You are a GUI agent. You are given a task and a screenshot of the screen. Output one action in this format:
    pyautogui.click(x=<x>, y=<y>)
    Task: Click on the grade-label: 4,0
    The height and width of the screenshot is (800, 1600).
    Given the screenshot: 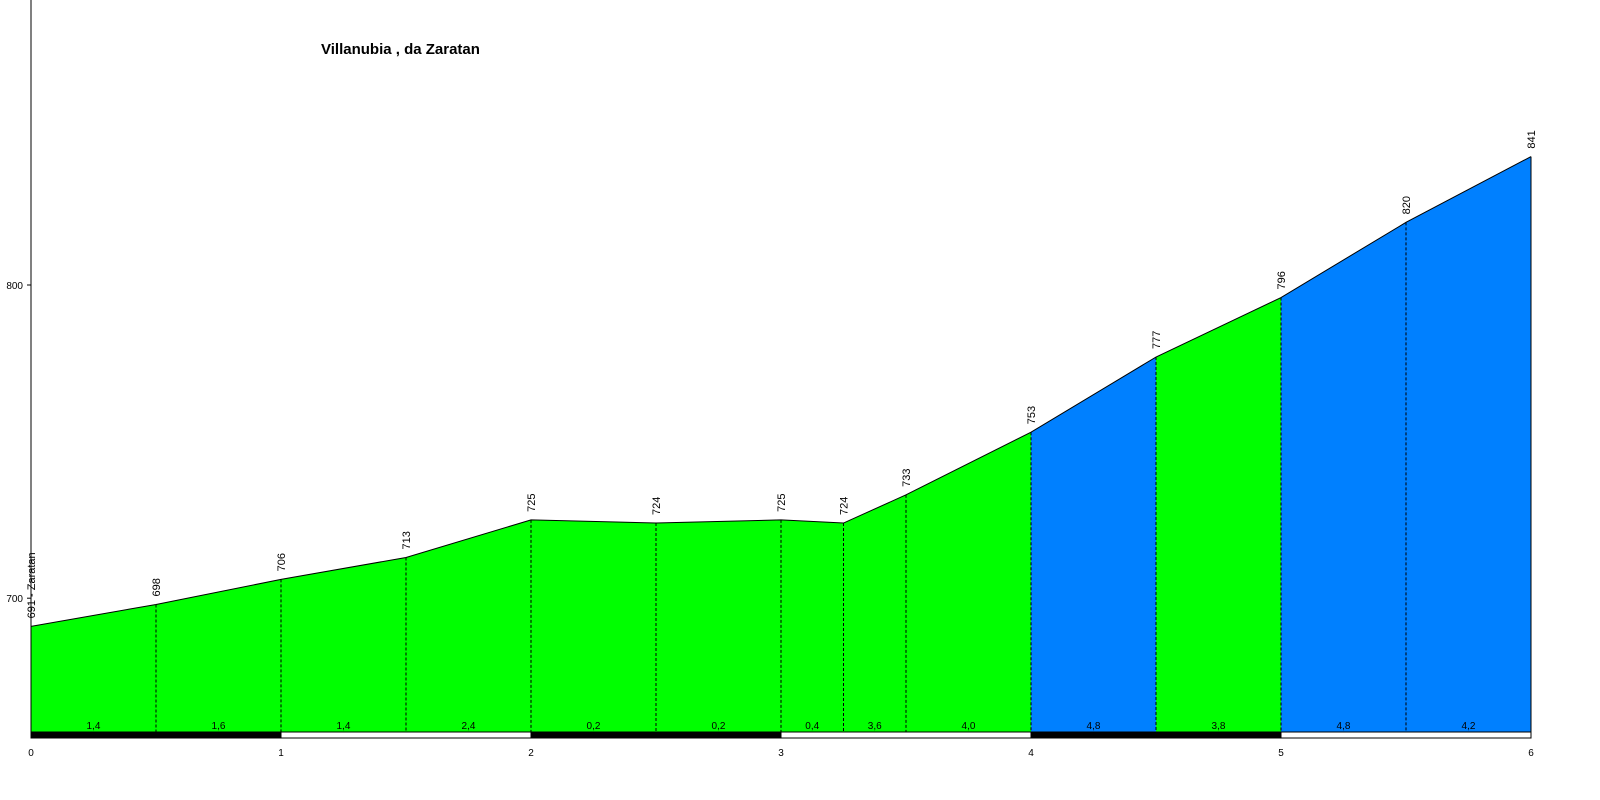 What is the action you would take?
    pyautogui.click(x=969, y=726)
    